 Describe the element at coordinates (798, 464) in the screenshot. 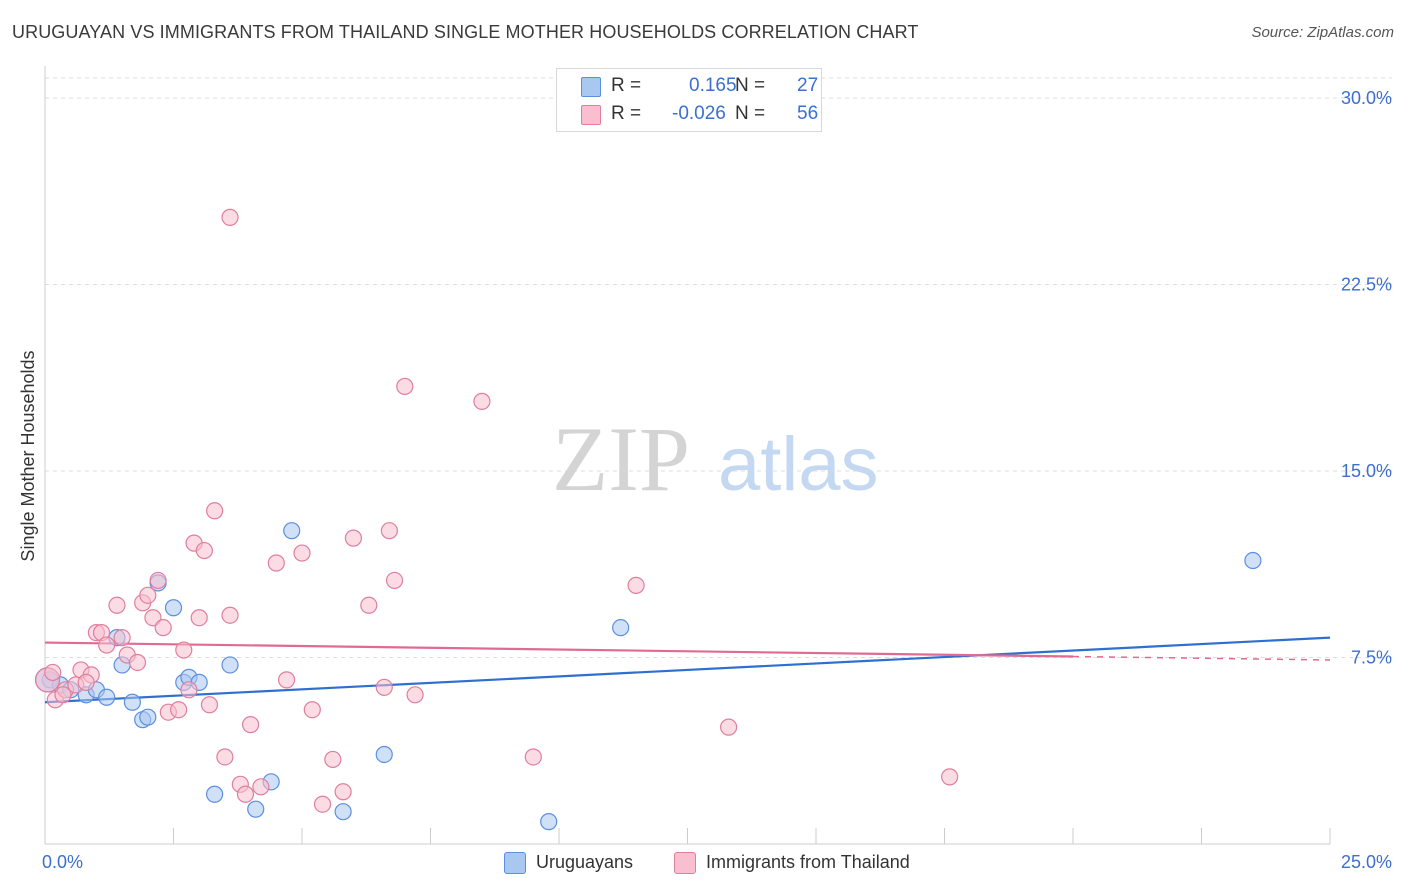

I see `watermark-atlas: atlas` at that location.